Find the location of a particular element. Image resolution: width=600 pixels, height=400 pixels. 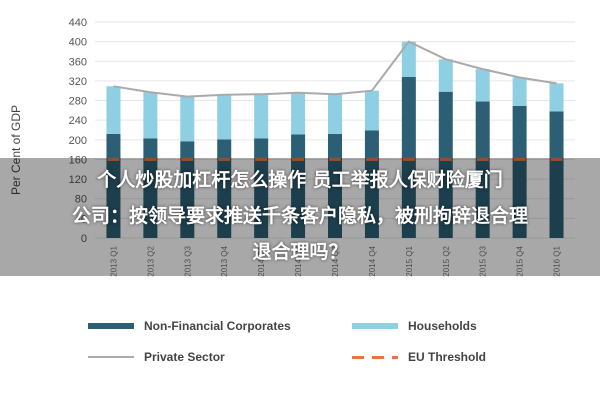

y-tick-label: 360 is located at coordinates (78, 62).